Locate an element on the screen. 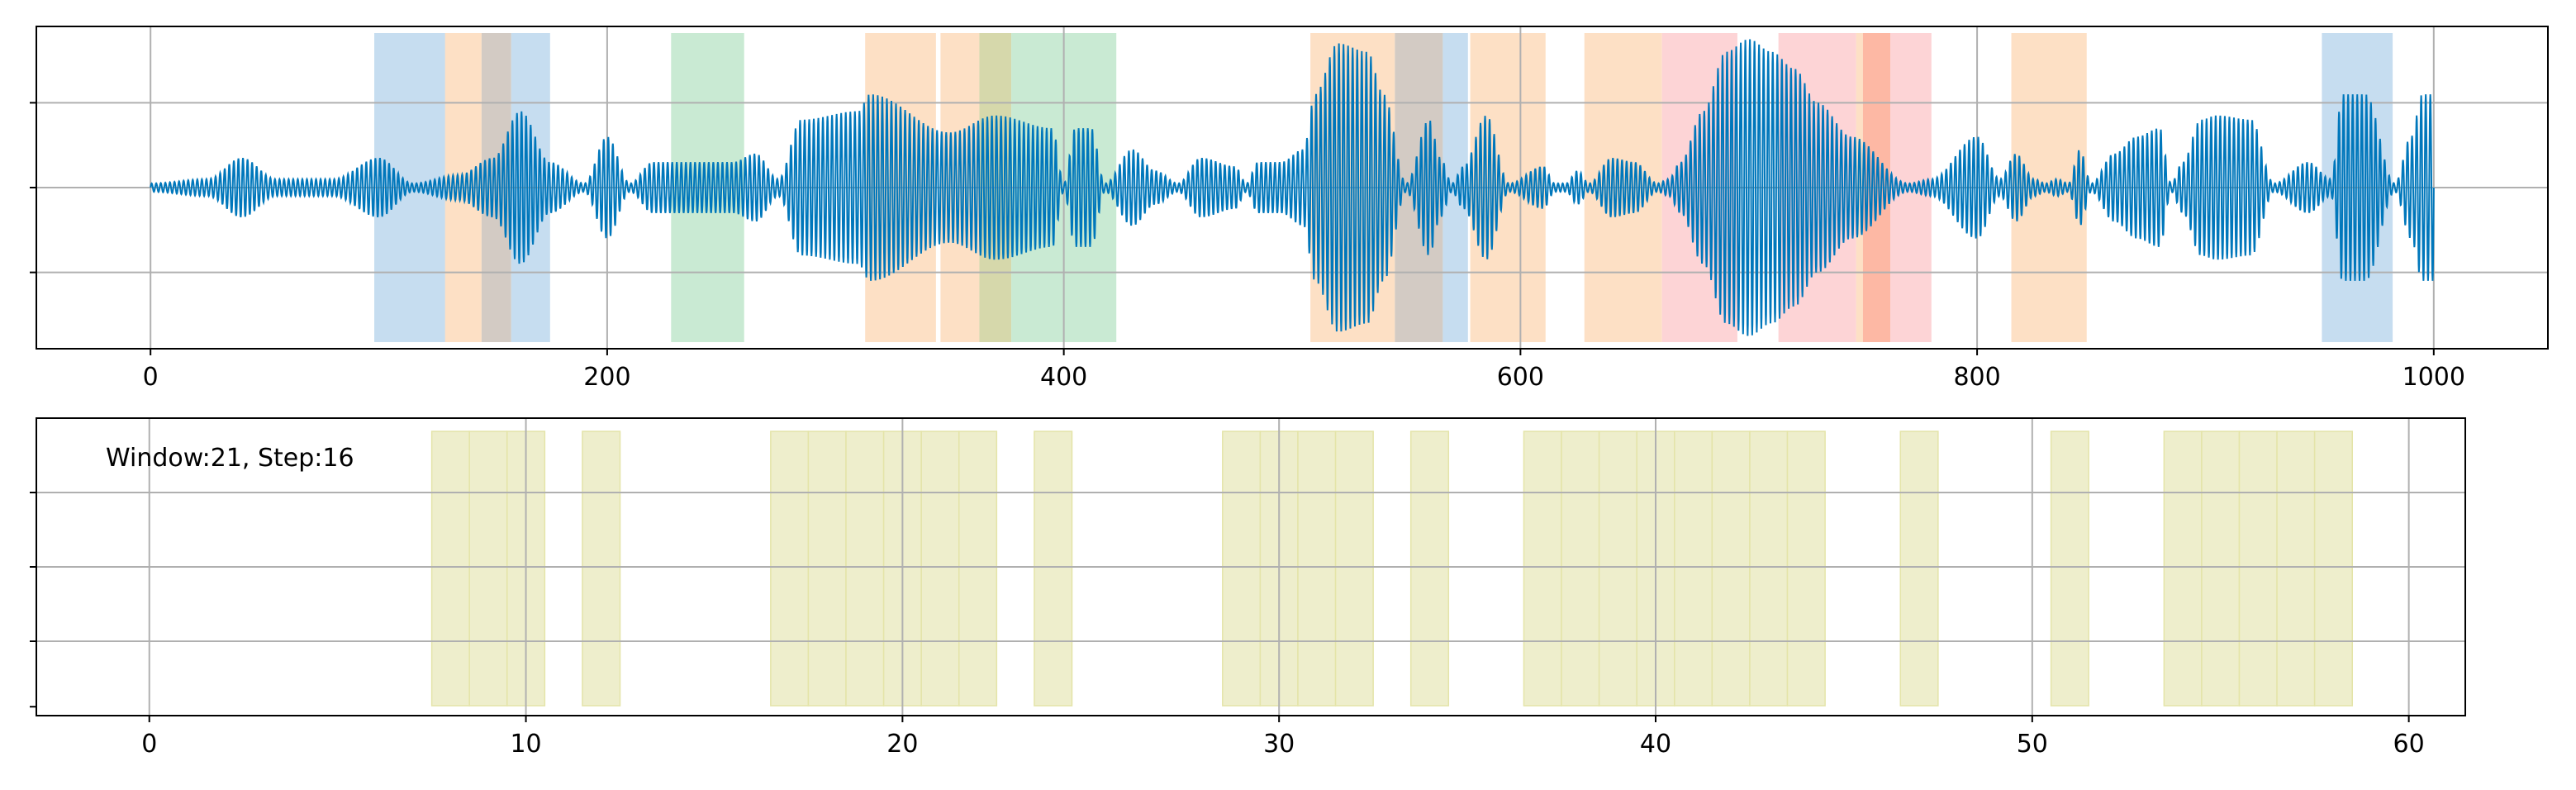 The height and width of the screenshot is (790, 2576). x-tick-label: 200 is located at coordinates (606, 377).